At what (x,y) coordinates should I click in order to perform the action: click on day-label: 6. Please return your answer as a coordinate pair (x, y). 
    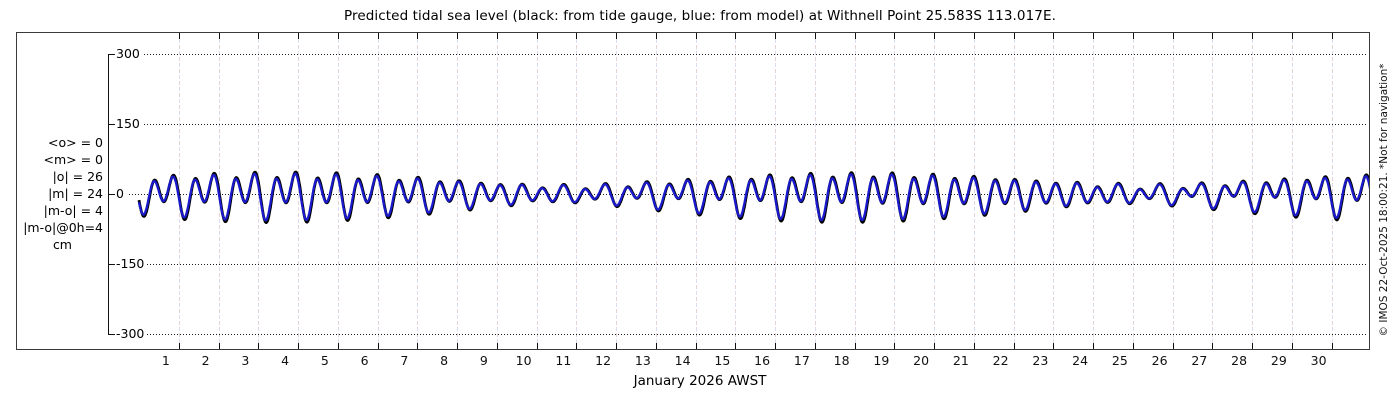
    Looking at the image, I should click on (364, 360).